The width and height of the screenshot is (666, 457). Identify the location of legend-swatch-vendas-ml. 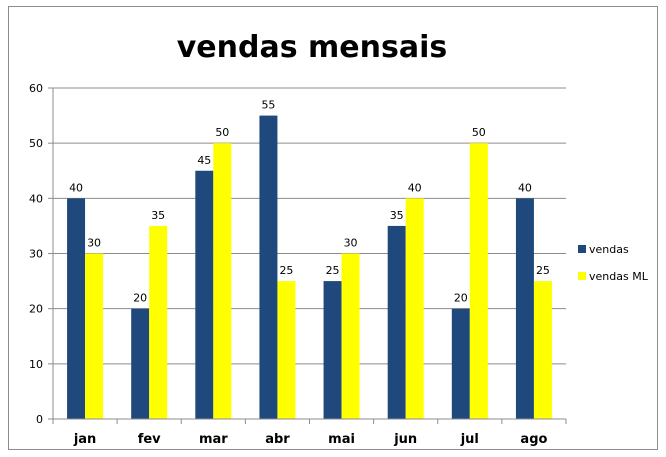
(582, 276).